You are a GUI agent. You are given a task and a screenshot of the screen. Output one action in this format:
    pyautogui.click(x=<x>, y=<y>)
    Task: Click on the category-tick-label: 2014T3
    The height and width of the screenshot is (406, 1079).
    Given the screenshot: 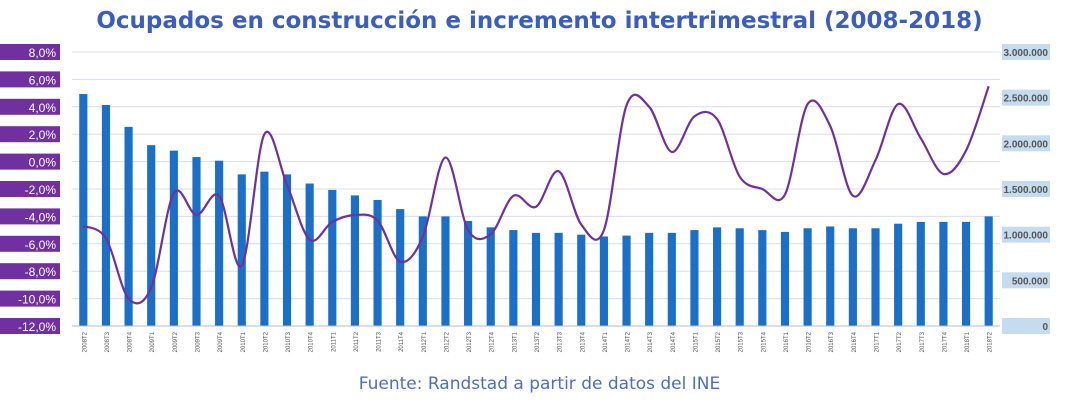 What is the action you would take?
    pyautogui.click(x=651, y=341)
    